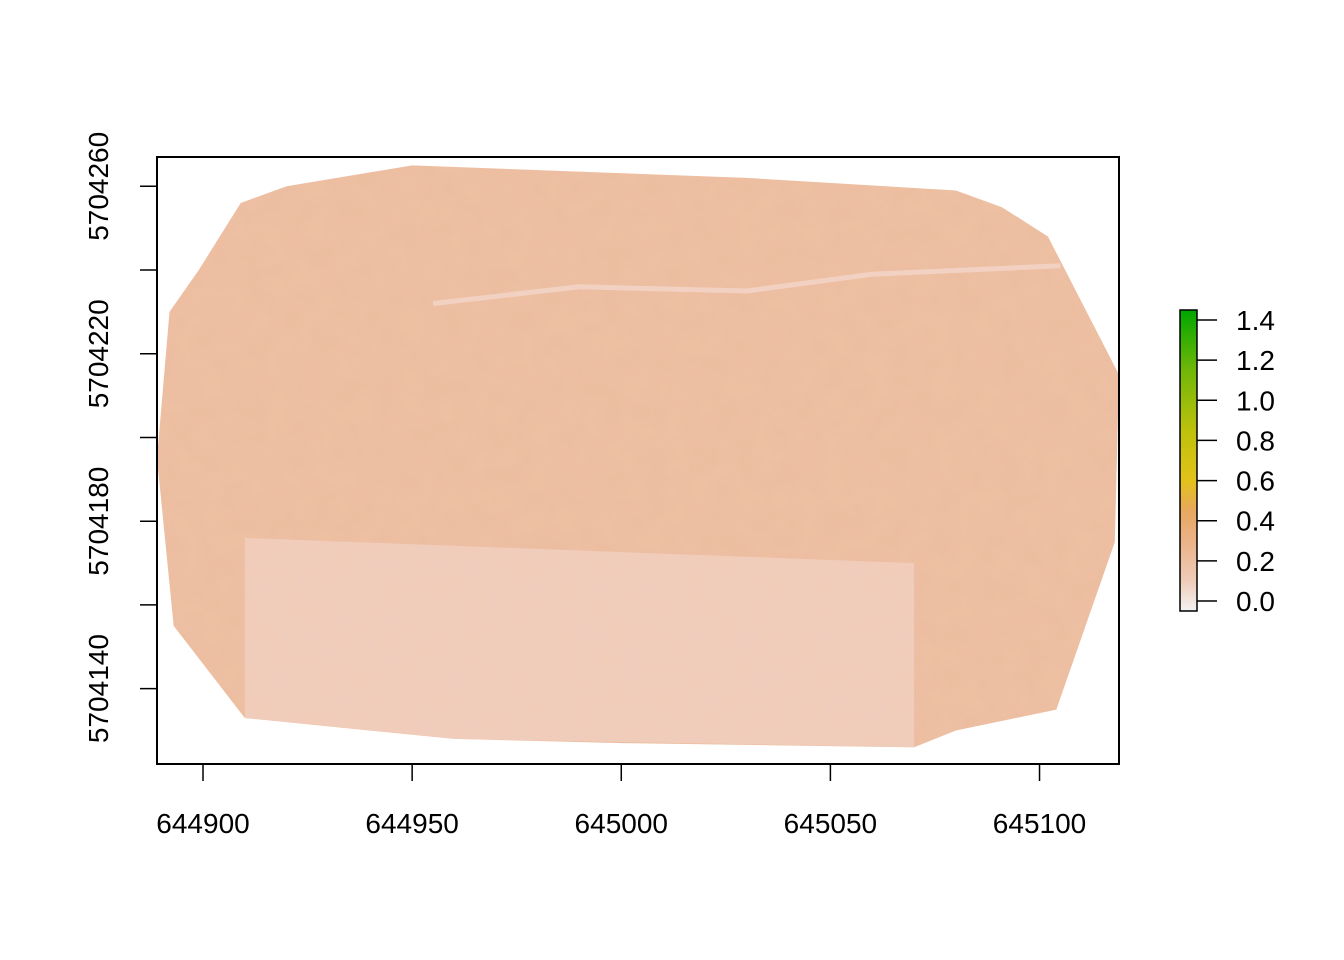  I want to click on raster-path-feature, so click(746, 284).